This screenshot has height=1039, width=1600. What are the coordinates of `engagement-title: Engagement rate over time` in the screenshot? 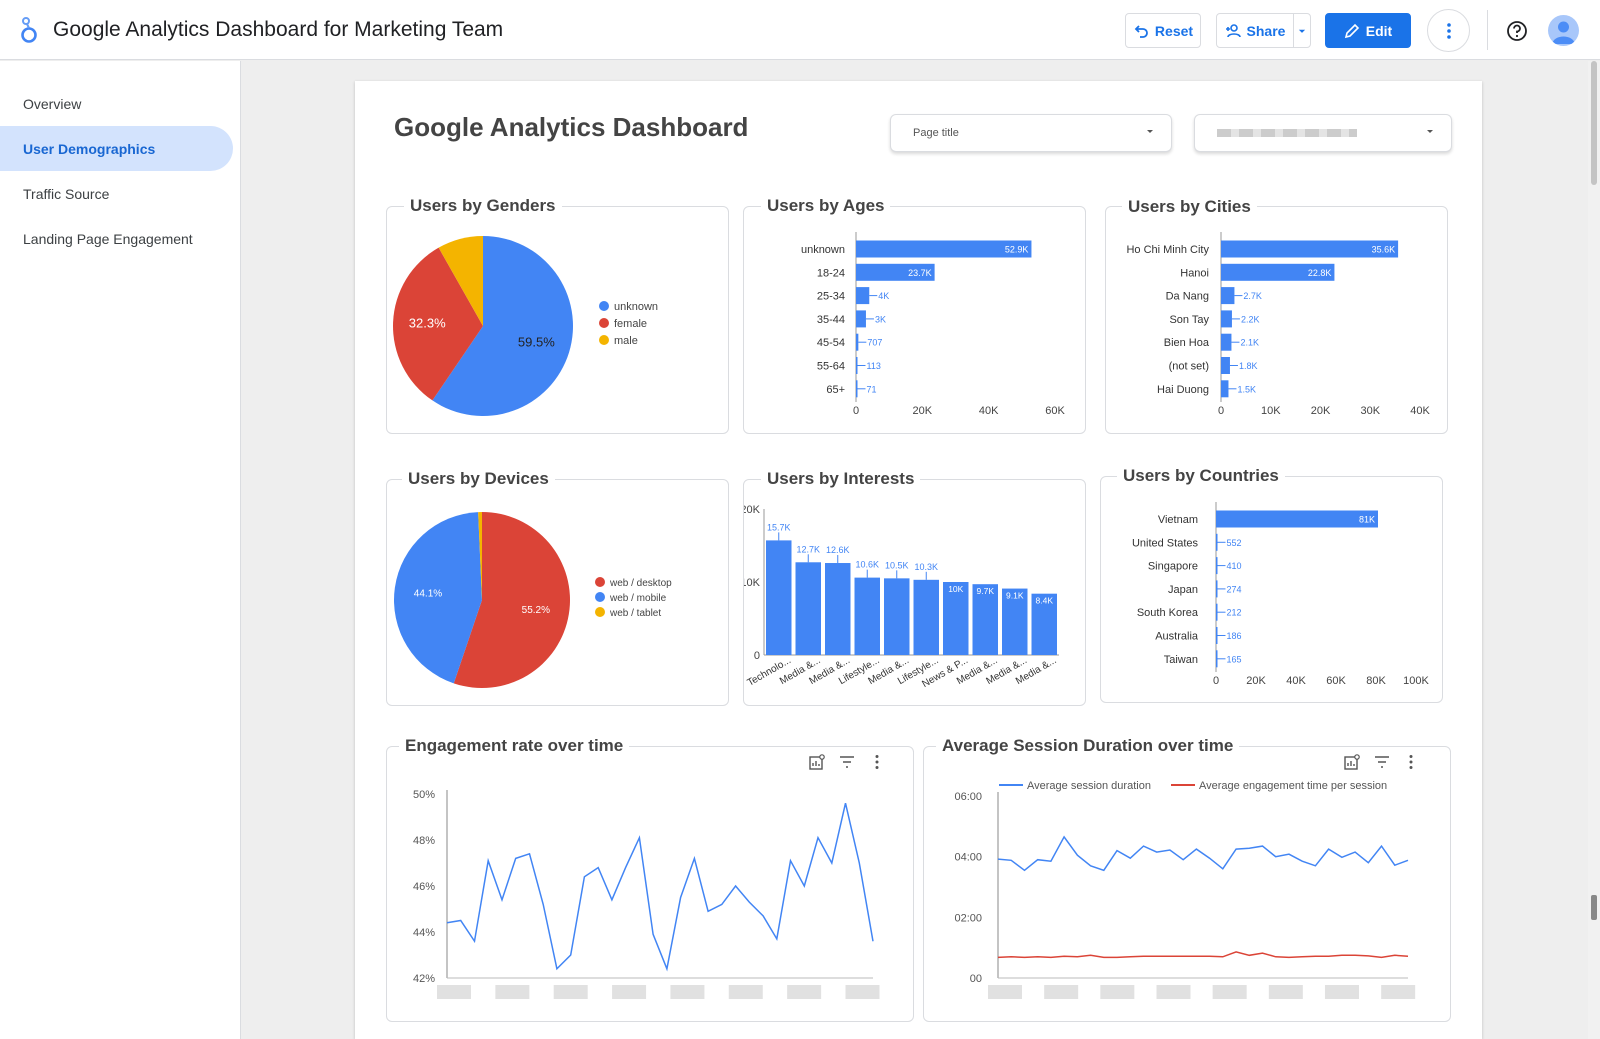 It's located at (514, 746).